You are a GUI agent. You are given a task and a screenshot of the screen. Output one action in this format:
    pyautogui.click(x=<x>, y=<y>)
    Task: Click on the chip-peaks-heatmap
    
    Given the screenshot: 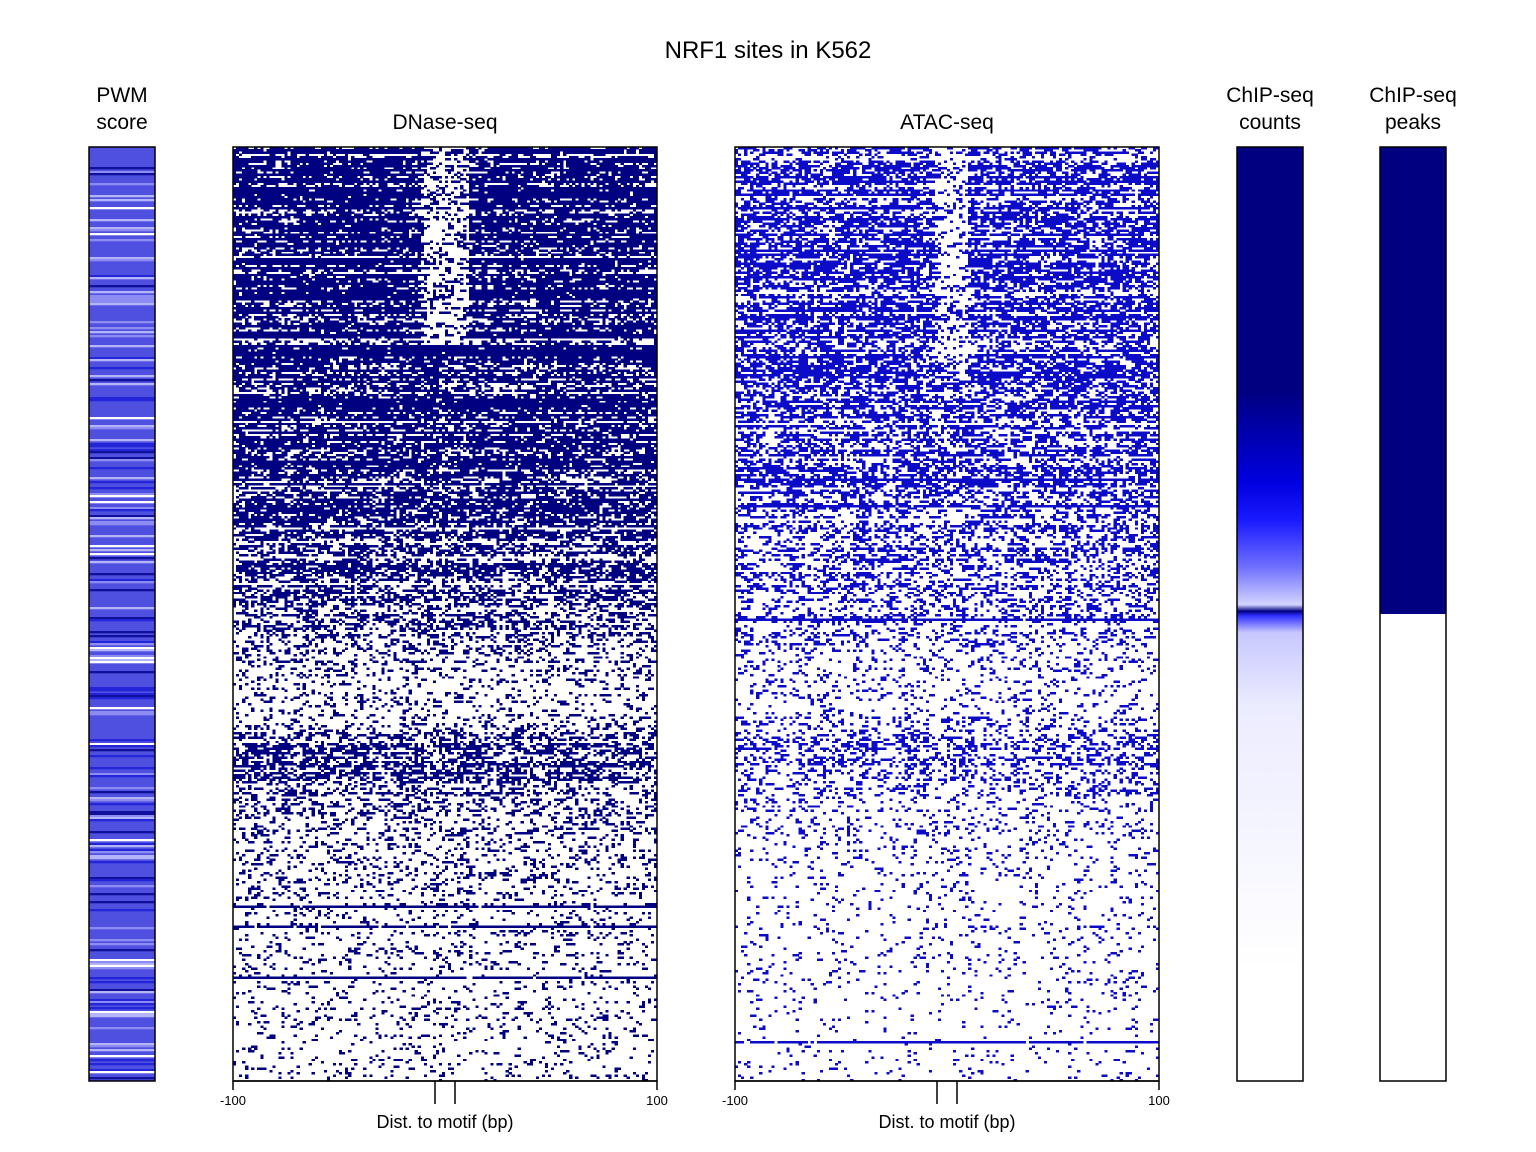 What is the action you would take?
    pyautogui.click(x=1413, y=614)
    